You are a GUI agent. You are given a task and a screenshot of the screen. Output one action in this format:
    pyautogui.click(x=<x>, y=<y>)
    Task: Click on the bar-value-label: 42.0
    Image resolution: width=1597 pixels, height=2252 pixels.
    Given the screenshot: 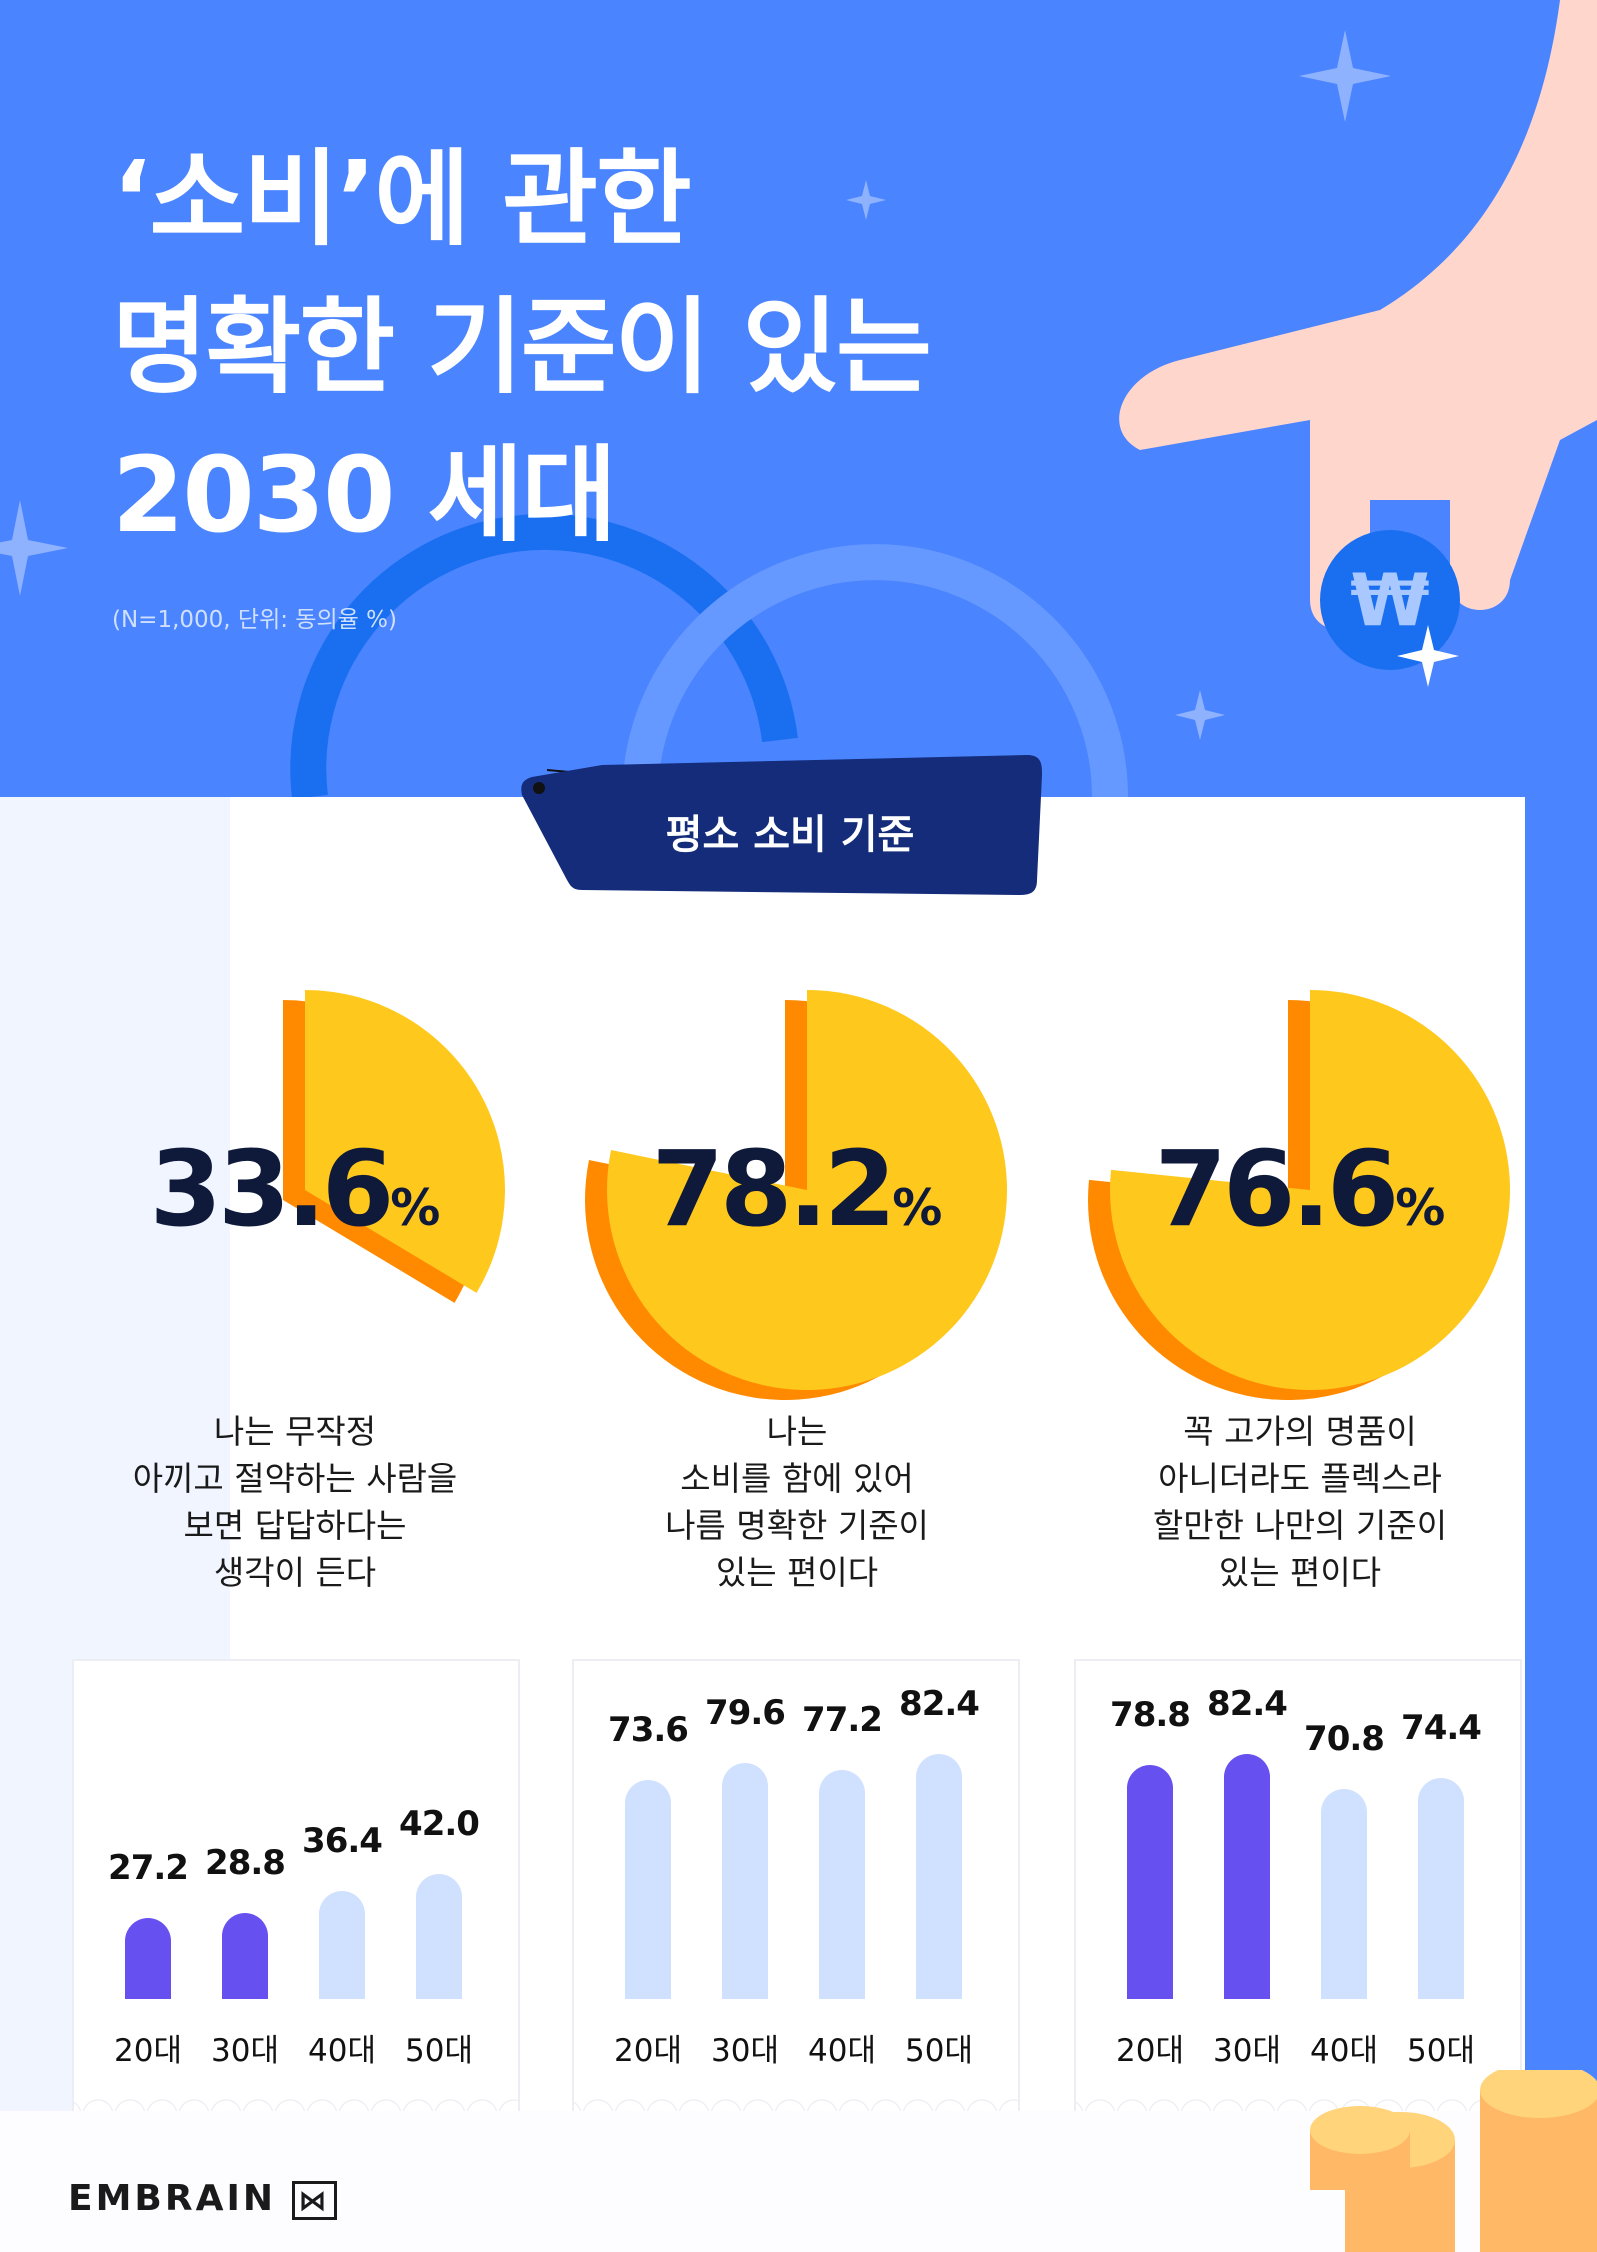 What is the action you would take?
    pyautogui.click(x=439, y=1824)
    